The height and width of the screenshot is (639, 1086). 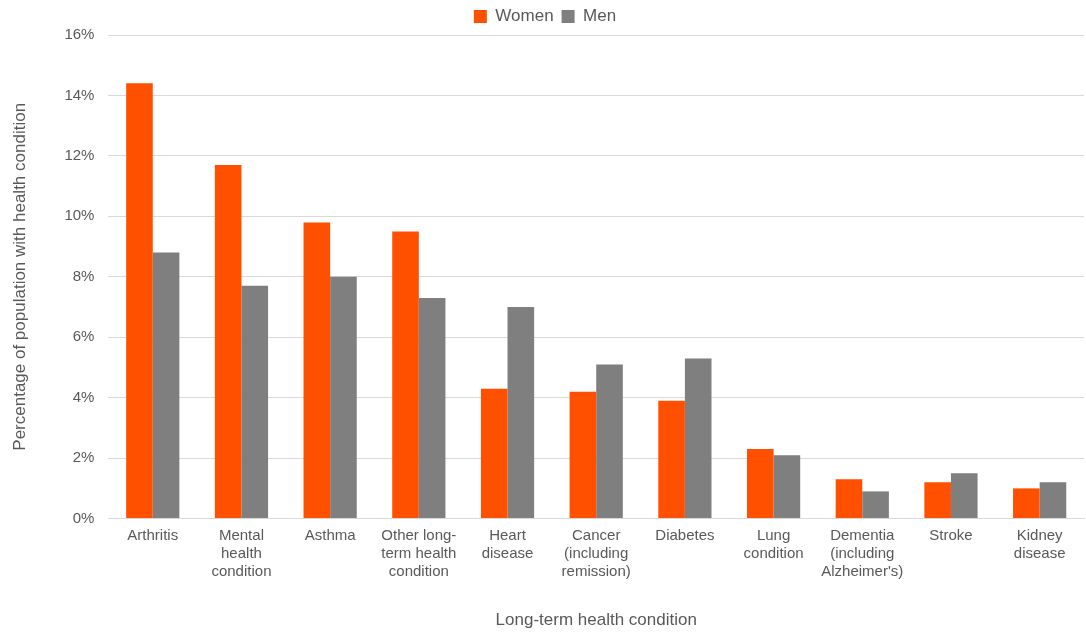 What do you see at coordinates (83, 336) in the screenshot?
I see `y-tick-label: 6%` at bounding box center [83, 336].